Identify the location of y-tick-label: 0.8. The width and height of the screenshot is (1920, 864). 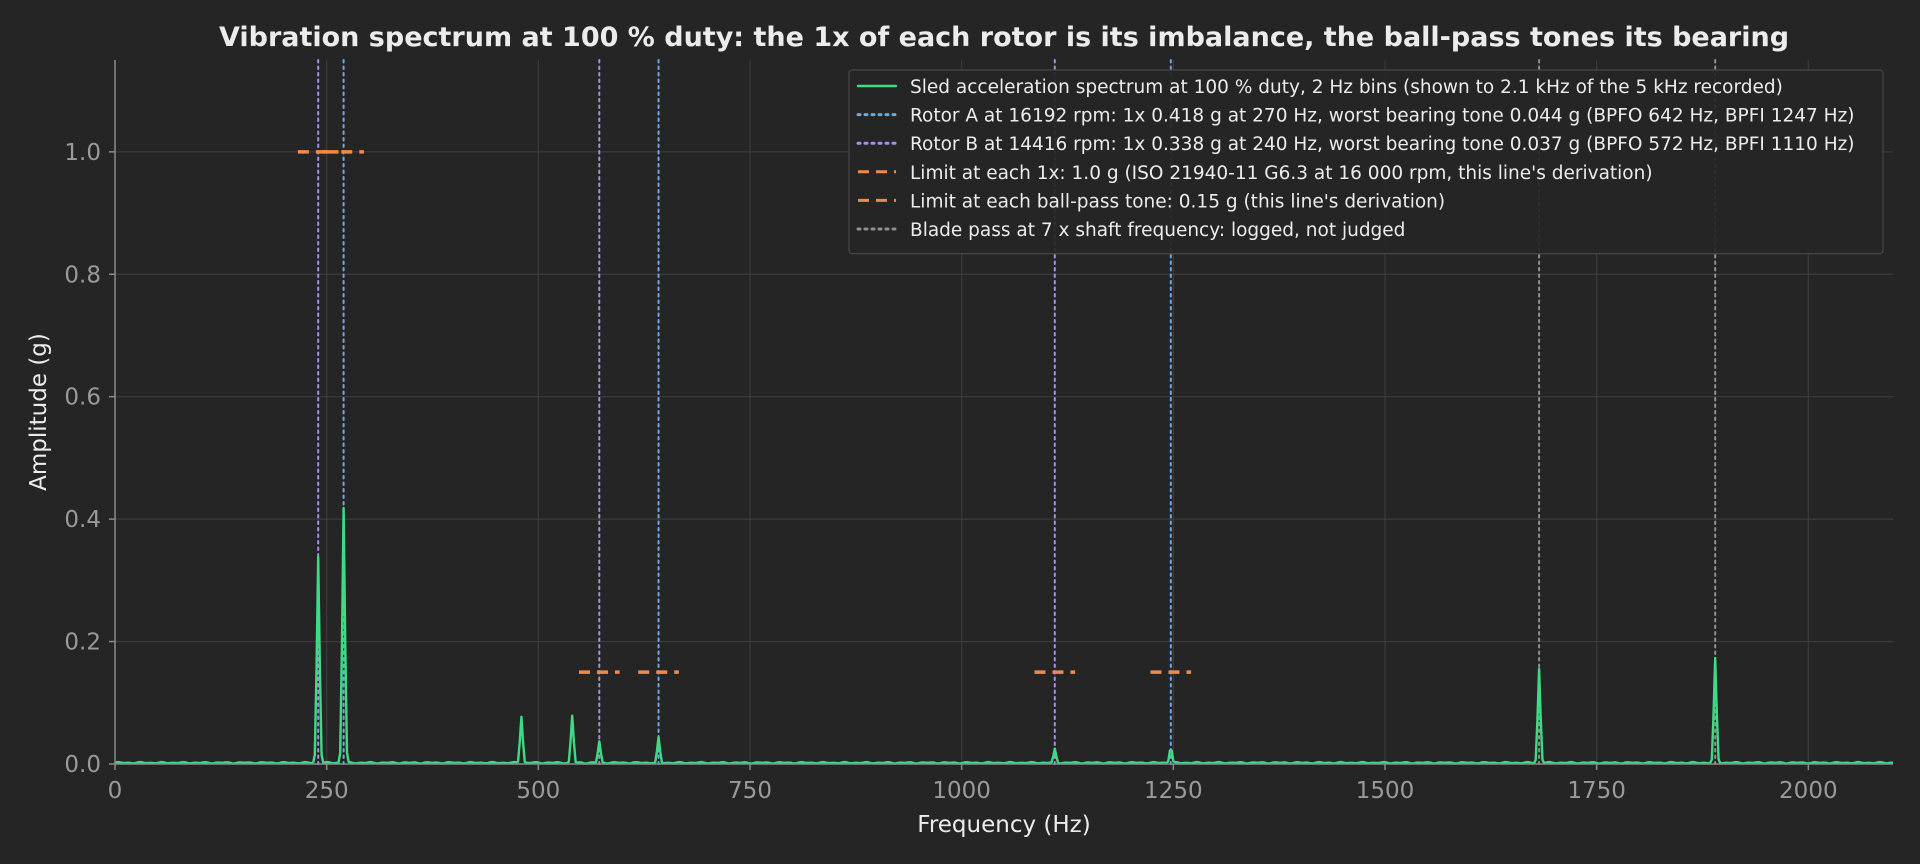
(82, 275).